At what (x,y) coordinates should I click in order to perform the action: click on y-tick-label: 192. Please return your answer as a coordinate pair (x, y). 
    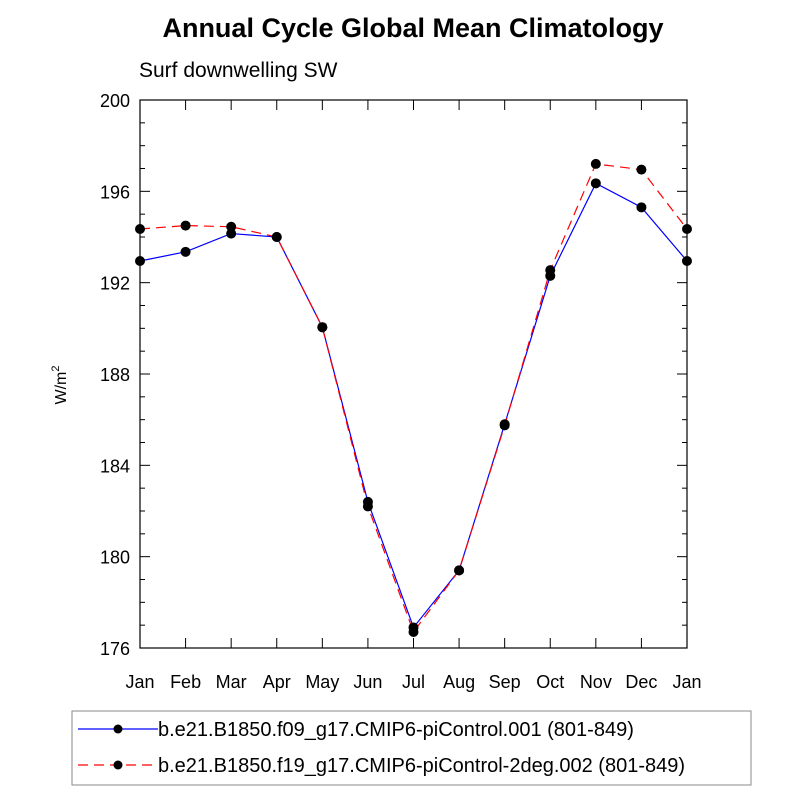
    Looking at the image, I should click on (115, 284).